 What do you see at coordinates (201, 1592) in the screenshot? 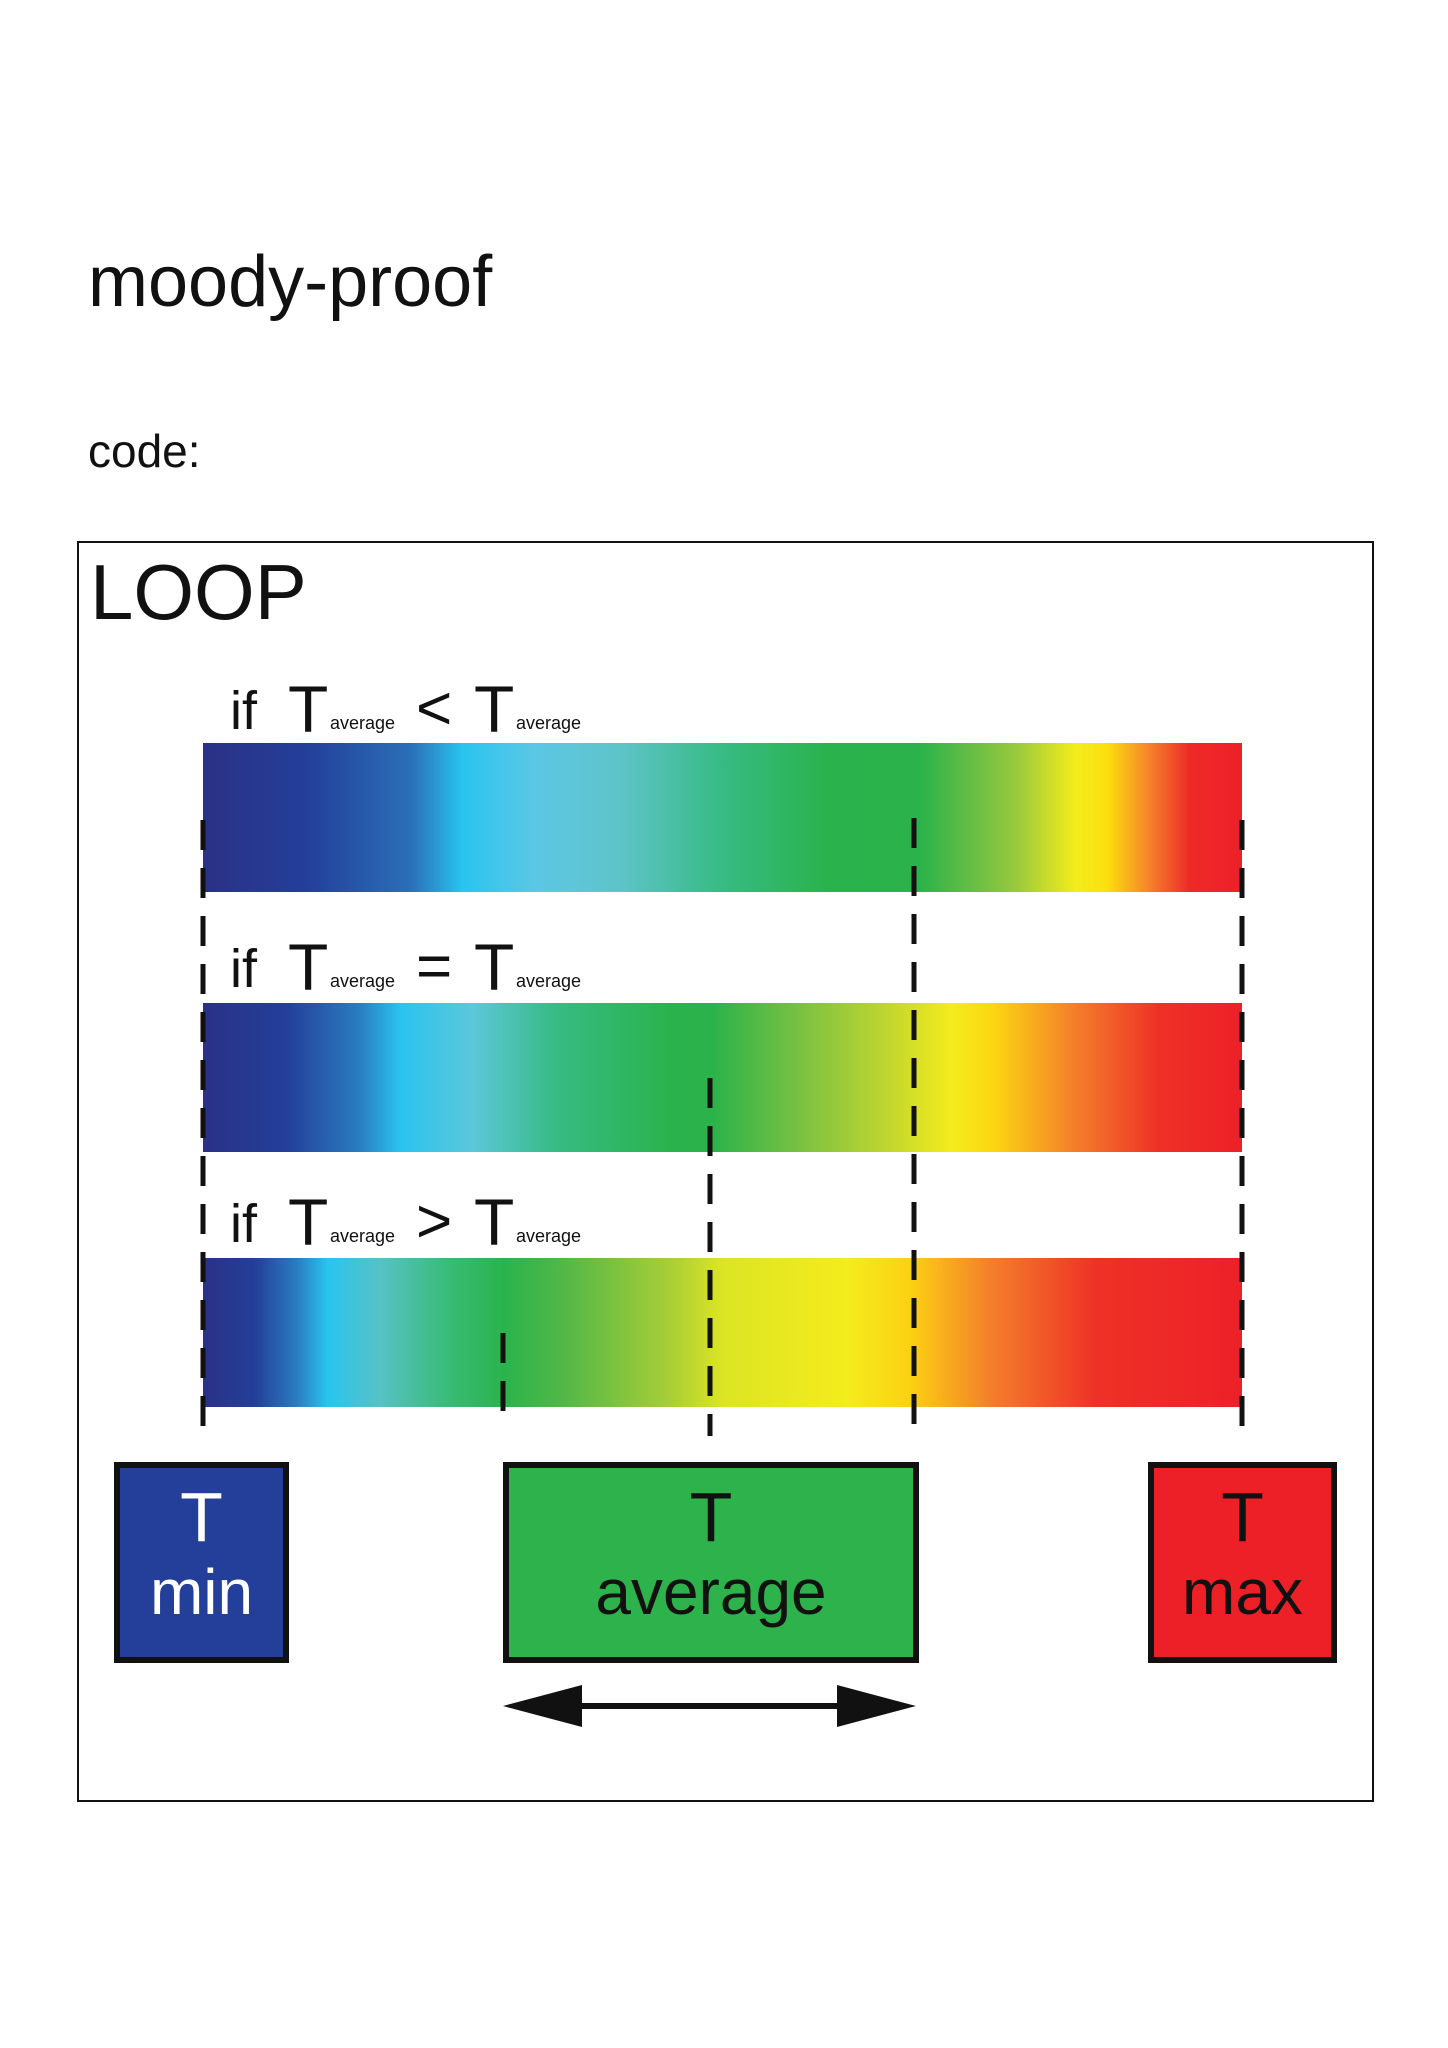
I see `t-min-label: min` at bounding box center [201, 1592].